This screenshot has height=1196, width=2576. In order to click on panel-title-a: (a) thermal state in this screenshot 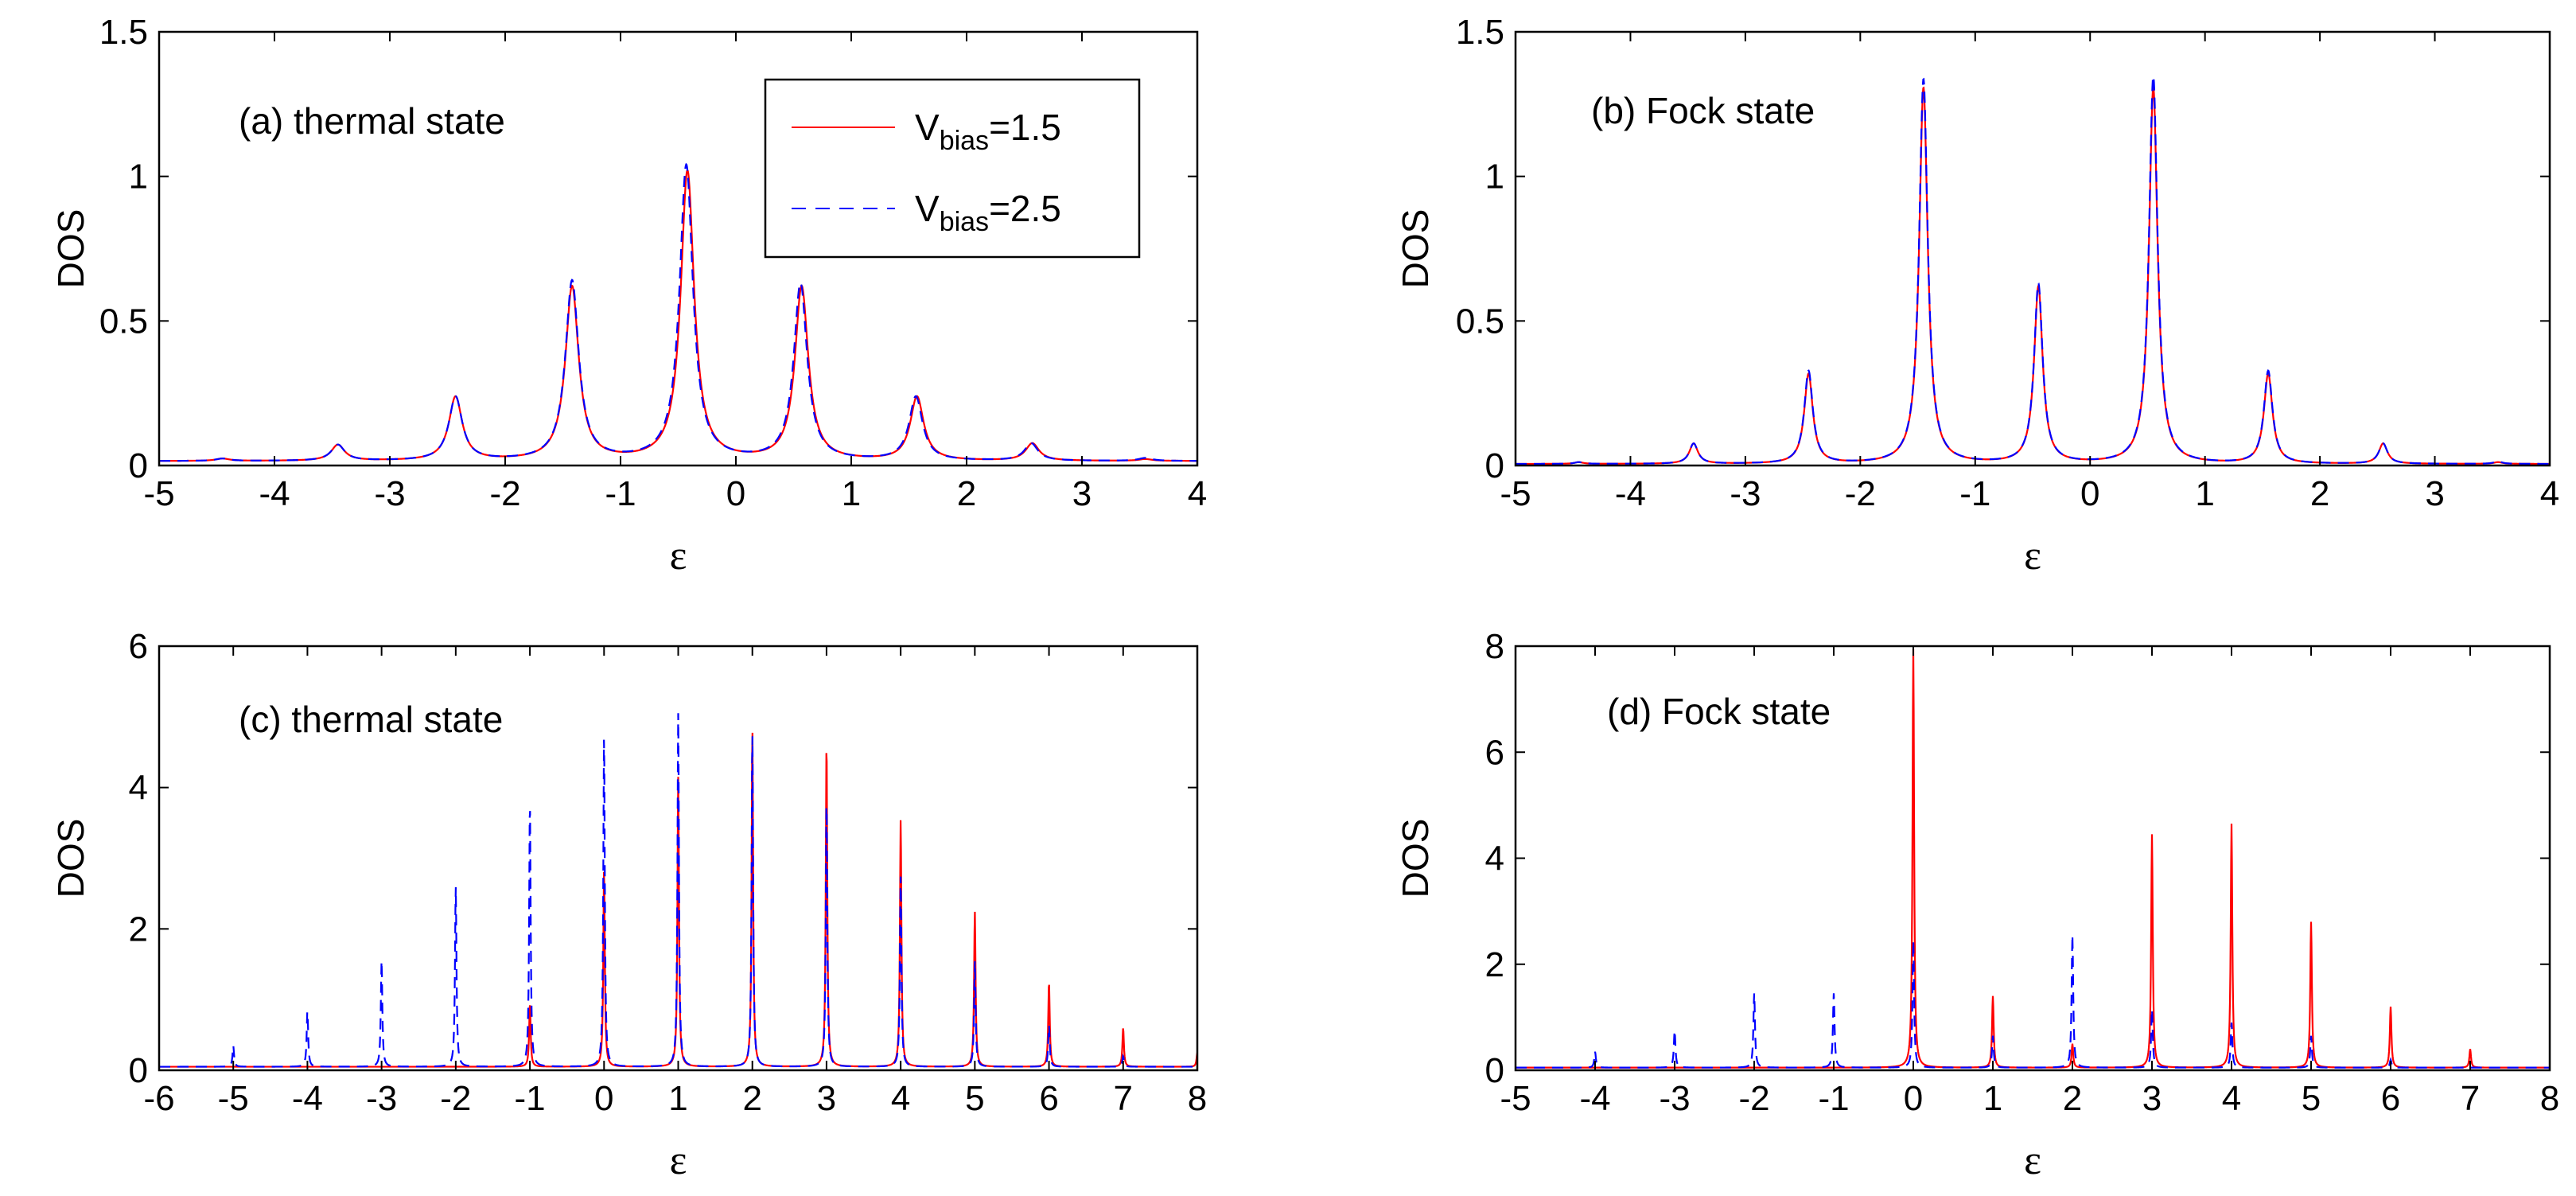, I will do `click(372, 121)`.